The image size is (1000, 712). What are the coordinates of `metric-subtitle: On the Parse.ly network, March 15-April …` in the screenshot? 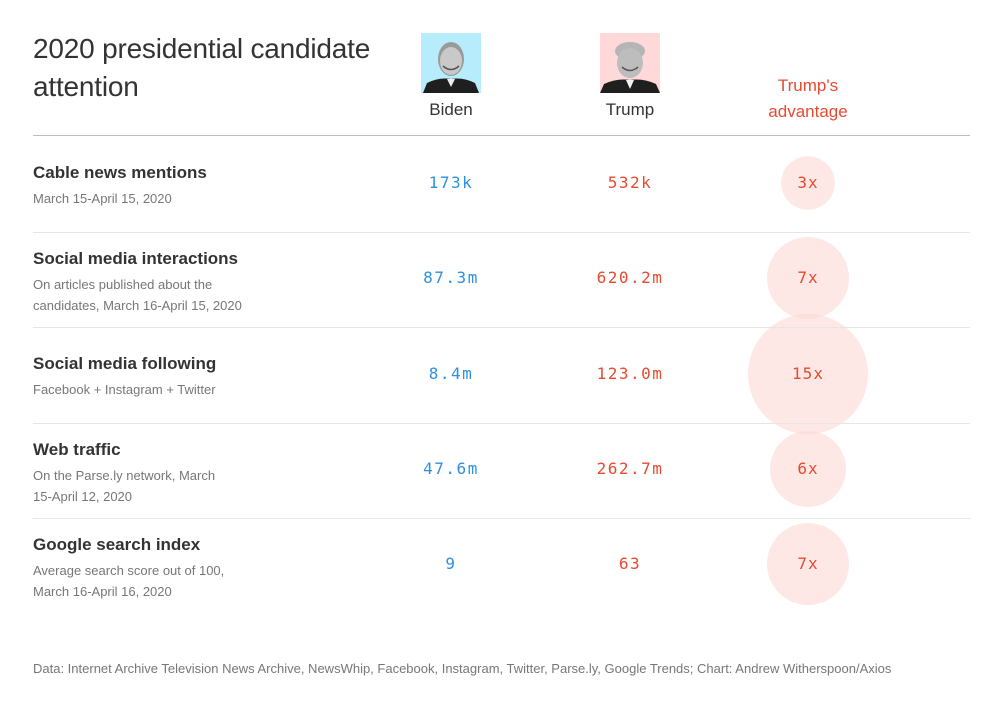 It's located at (124, 486).